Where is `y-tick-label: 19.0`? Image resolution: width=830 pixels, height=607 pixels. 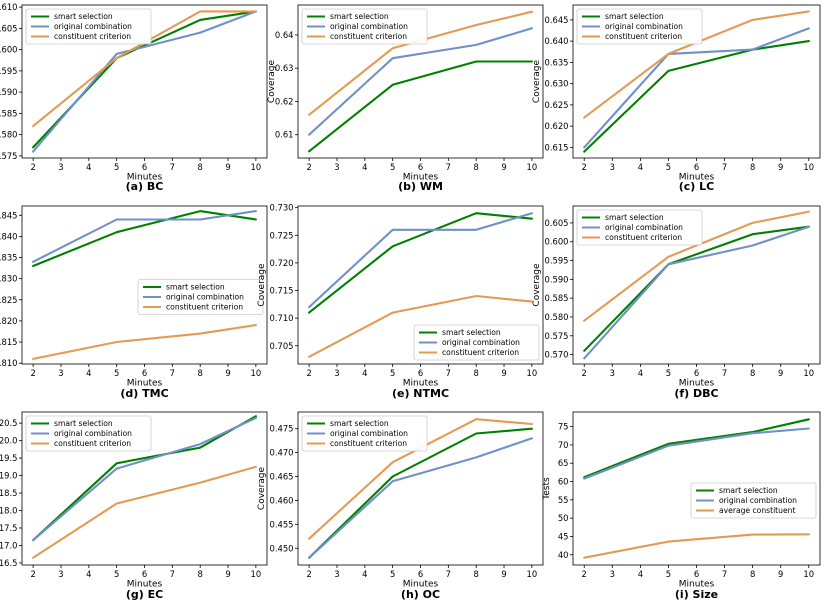 y-tick-label: 19.0 is located at coordinates (9, 476).